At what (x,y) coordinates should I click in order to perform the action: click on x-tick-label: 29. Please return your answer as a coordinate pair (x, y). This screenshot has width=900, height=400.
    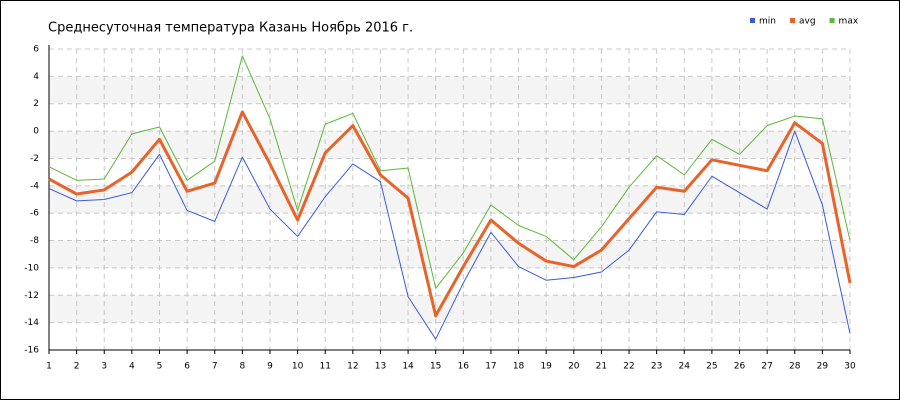
    Looking at the image, I should click on (823, 367).